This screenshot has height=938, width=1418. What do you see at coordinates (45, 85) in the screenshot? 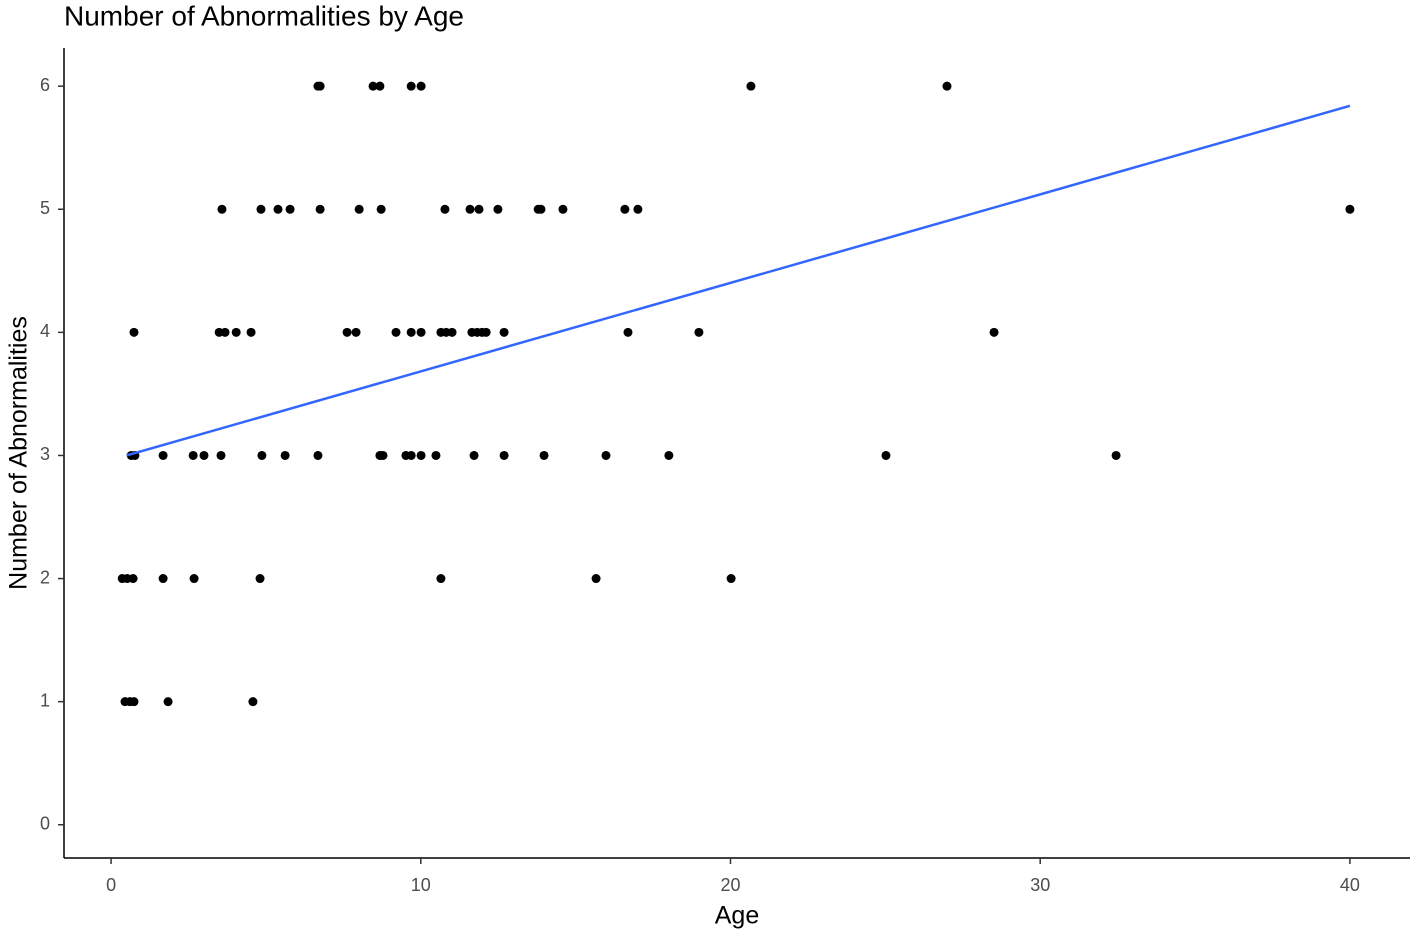
I see `y-tick-label: 6` at bounding box center [45, 85].